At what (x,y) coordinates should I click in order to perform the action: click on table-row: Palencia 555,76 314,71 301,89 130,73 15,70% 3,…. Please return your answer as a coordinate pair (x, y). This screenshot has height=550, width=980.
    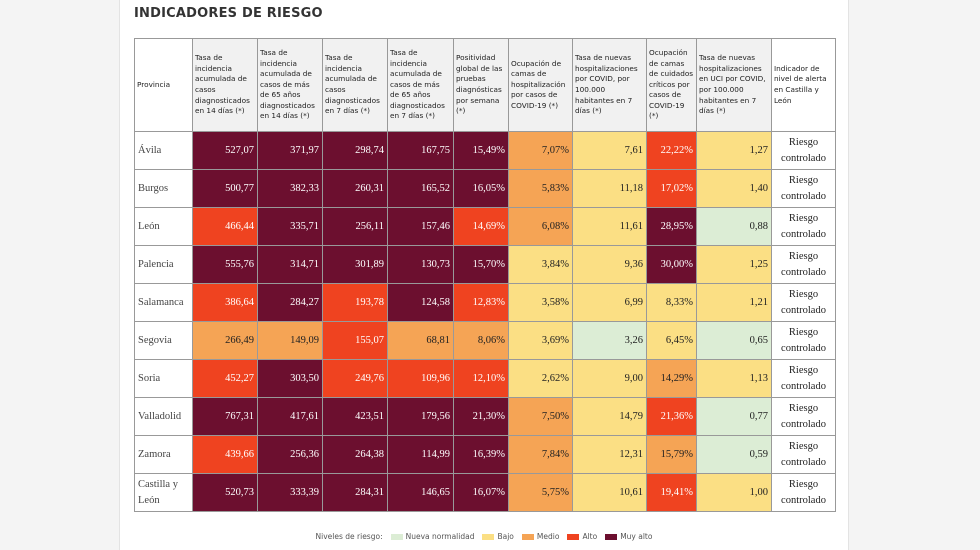
    Looking at the image, I should click on (485, 264).